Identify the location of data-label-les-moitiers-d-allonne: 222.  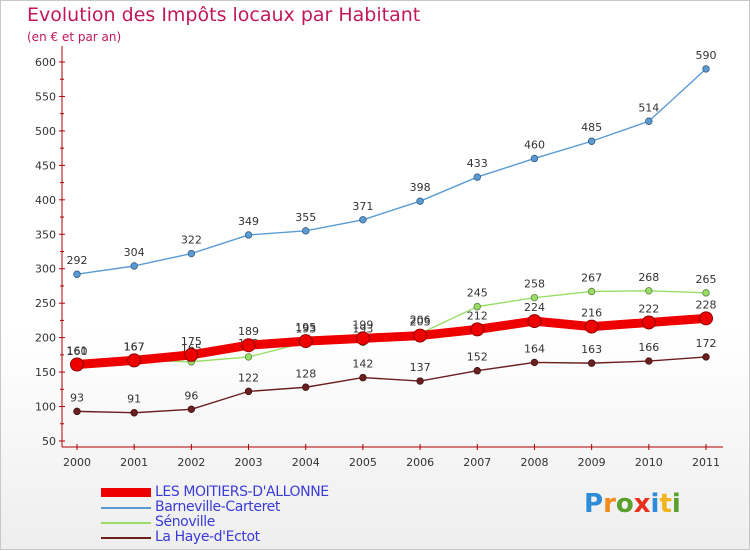
(648, 308).